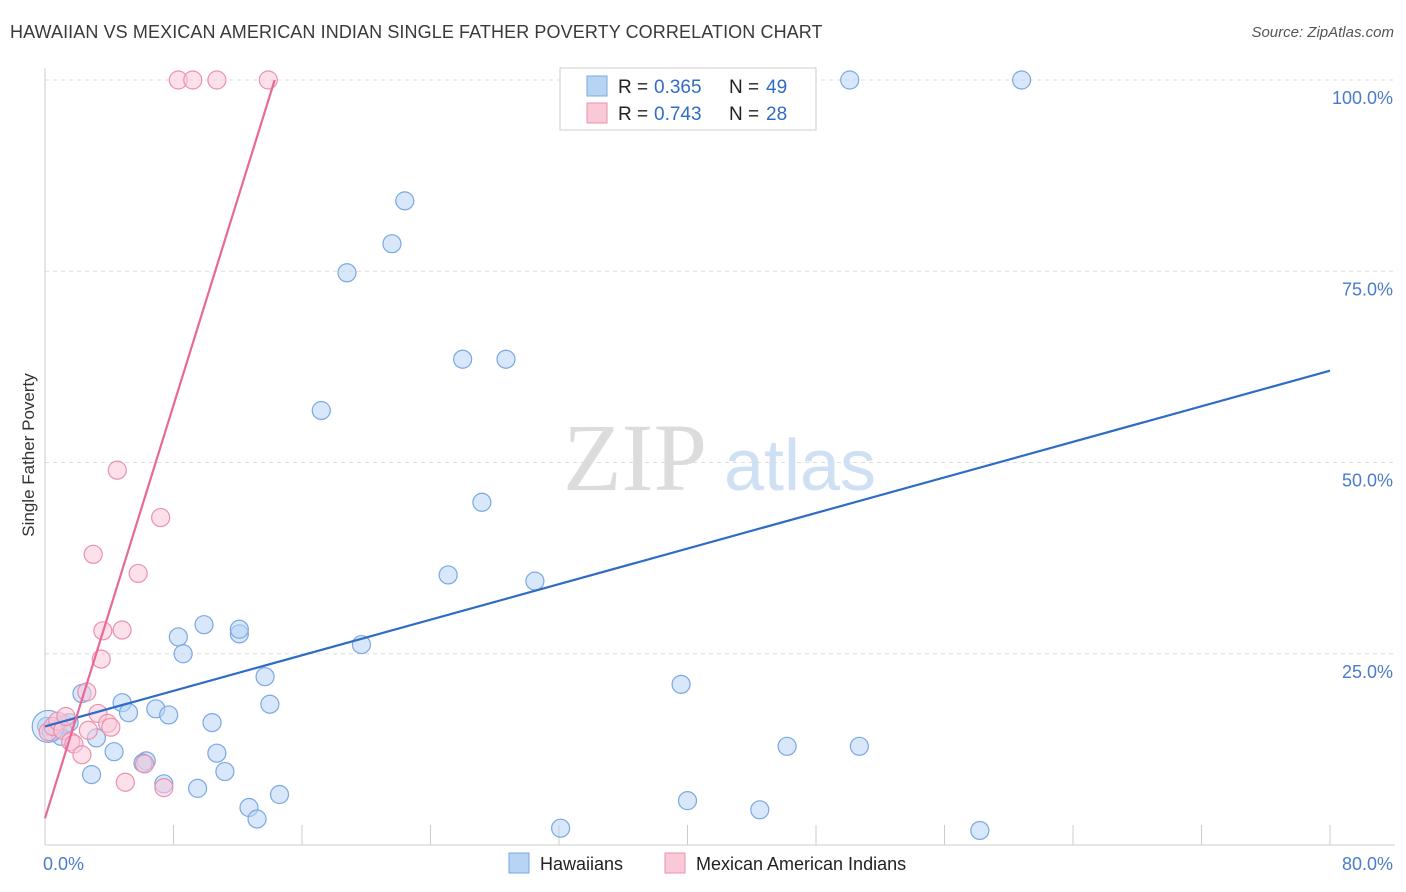  I want to click on x-tick-label: 80.0%, so click(1367, 864).